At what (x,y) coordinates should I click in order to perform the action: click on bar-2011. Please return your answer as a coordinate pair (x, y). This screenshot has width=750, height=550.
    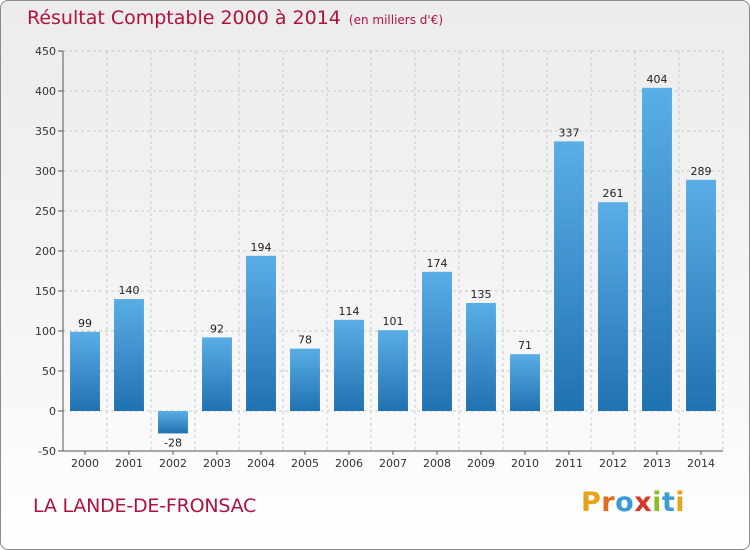
    Looking at the image, I should click on (569, 276).